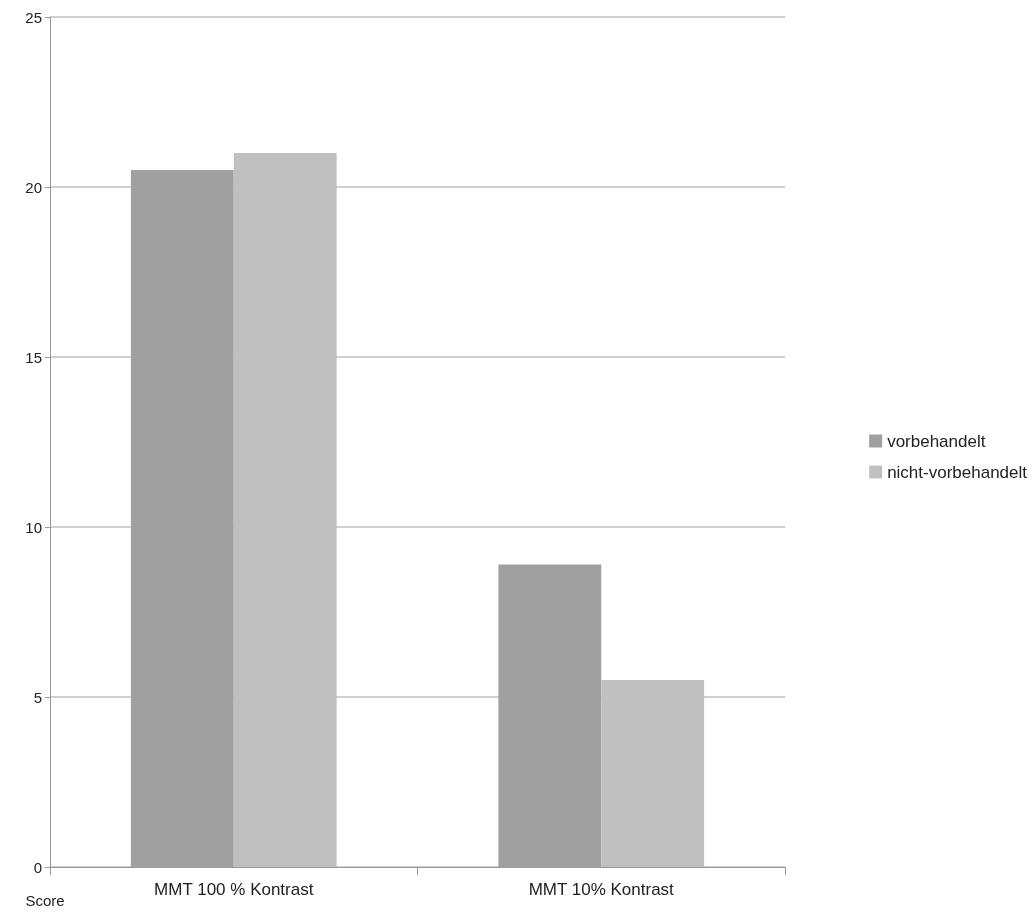 The width and height of the screenshot is (1036, 913). What do you see at coordinates (45, 900) in the screenshot?
I see `y-axis-title: Score` at bounding box center [45, 900].